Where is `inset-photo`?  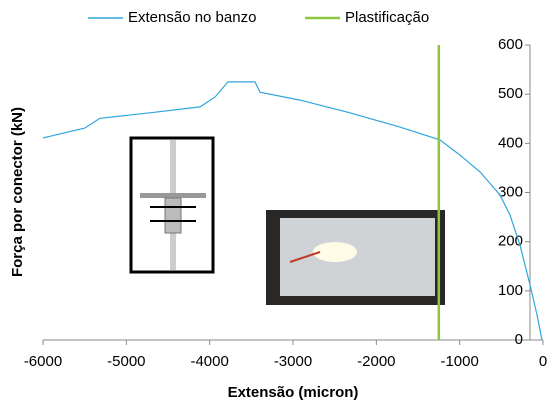
inset-photo is located at coordinates (355, 257).